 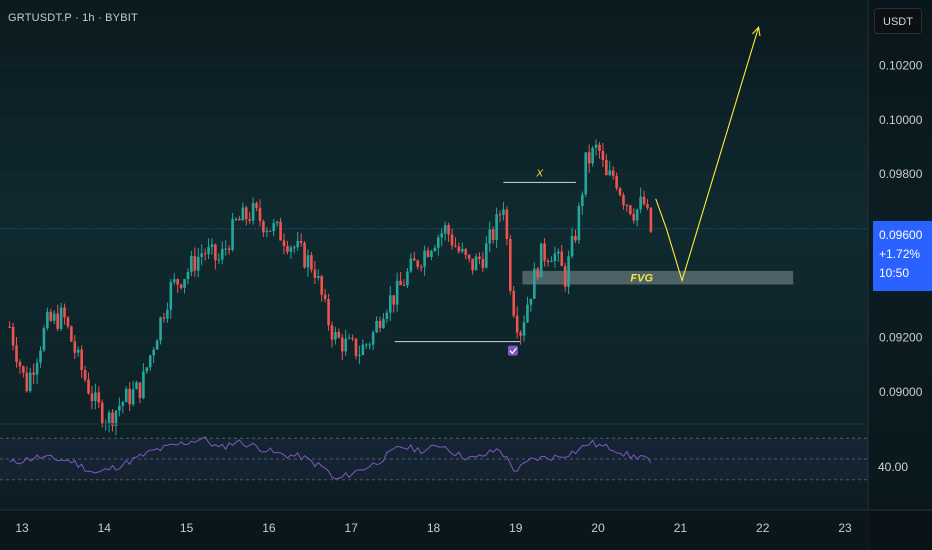 I want to click on price-tick-label: 0.09200, so click(x=901, y=338).